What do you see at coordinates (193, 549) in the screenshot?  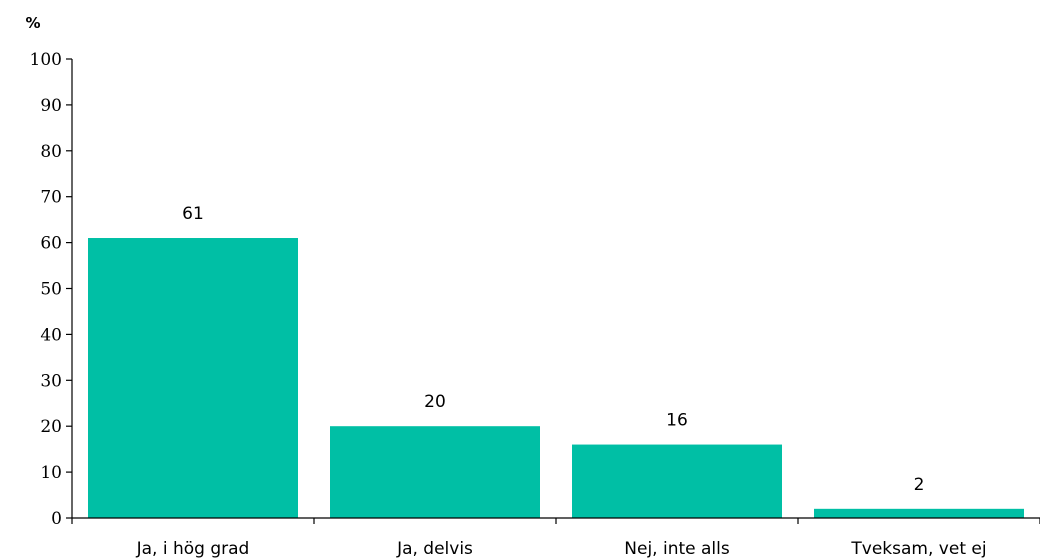 I see `category-label: Ja, i hög grad` at bounding box center [193, 549].